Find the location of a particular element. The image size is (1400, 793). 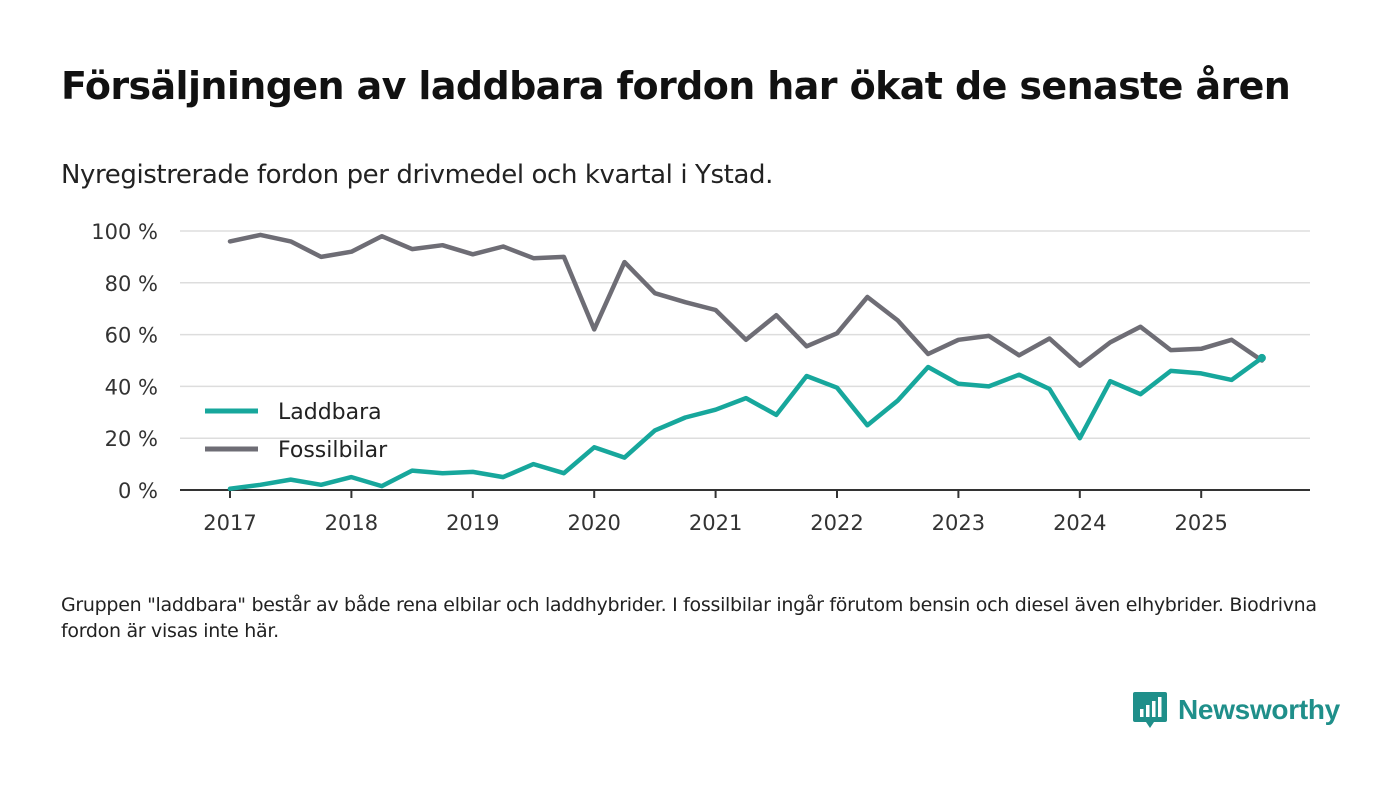

y-tick-label: 80 % is located at coordinates (131, 284).